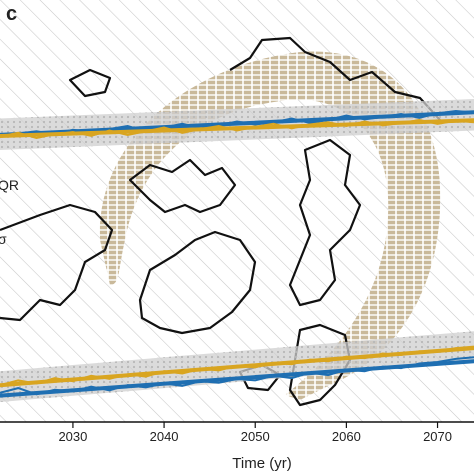  Describe the element at coordinates (90, 83) in the screenshot. I see `alaska-coast` at that location.